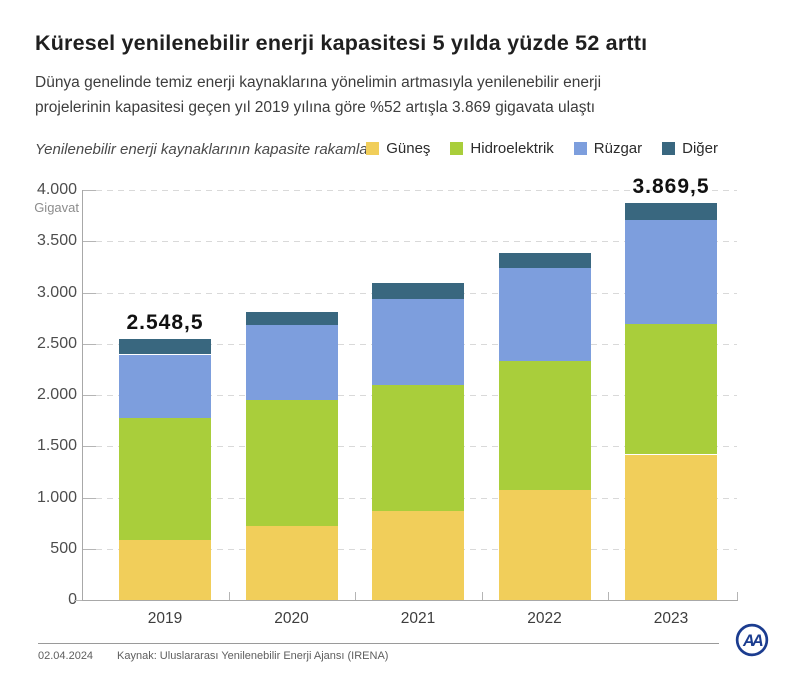 Image resolution: width=800 pixels, height=688 pixels. Describe the element at coordinates (671, 389) in the screenshot. I see `bar-segment-2023-hidroelektrik` at that location.